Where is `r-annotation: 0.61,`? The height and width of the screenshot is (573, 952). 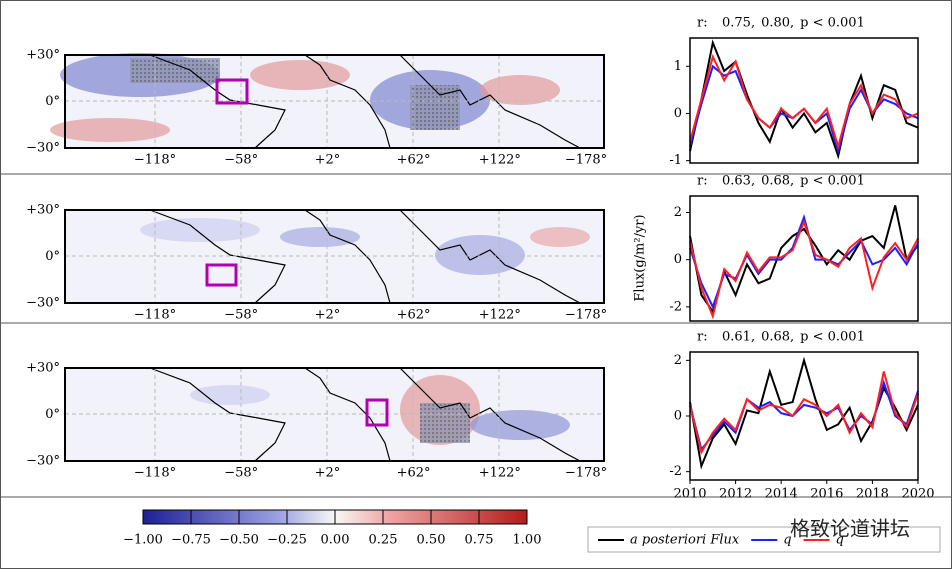
r-annotation: 0.61, is located at coordinates (738, 337).